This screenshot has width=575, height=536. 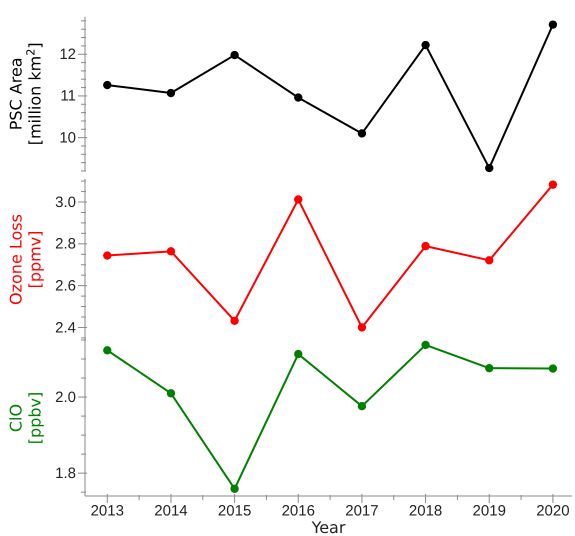 What do you see at coordinates (362, 511) in the screenshot?
I see `x-tick-label: 2017` at bounding box center [362, 511].